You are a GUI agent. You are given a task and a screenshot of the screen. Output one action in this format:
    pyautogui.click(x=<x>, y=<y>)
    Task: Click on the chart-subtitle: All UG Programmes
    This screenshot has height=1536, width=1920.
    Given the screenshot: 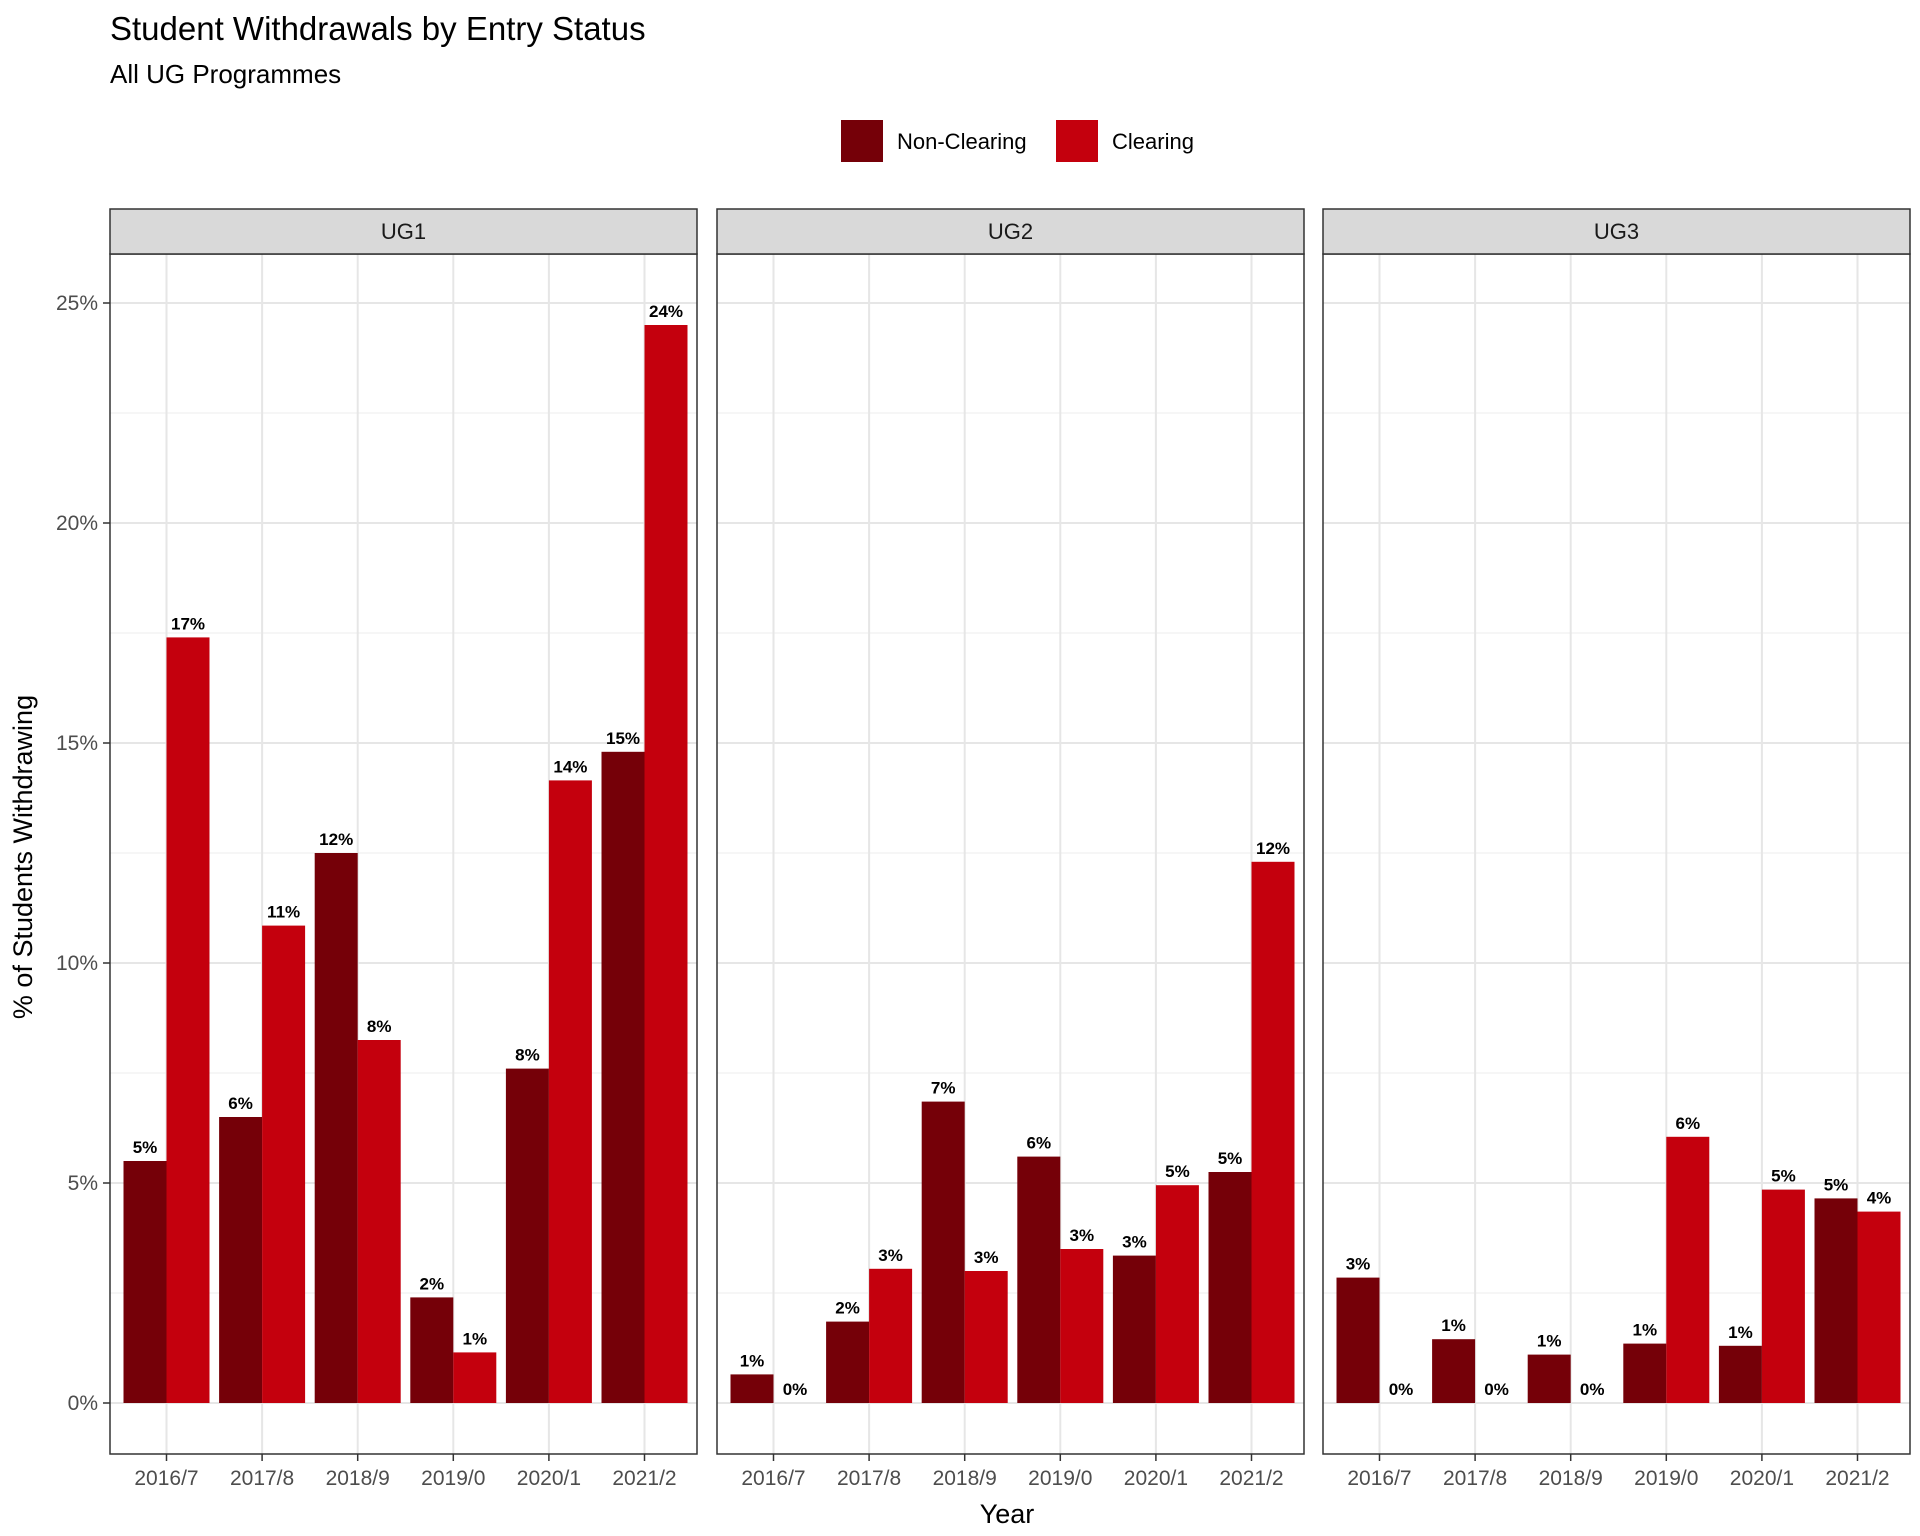 What is the action you would take?
    pyautogui.click(x=225, y=74)
    